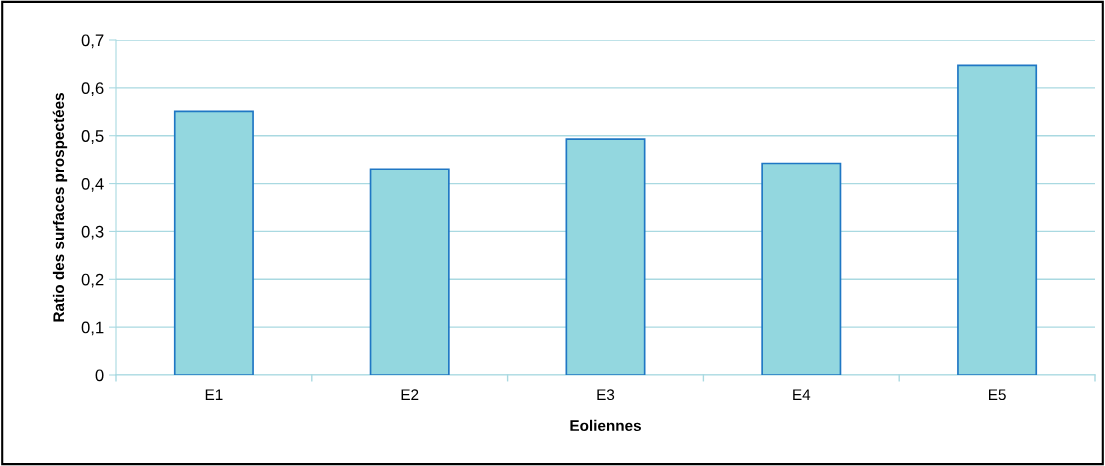  Describe the element at coordinates (92, 41) in the screenshot. I see `y-tick-label: 0,7` at that location.